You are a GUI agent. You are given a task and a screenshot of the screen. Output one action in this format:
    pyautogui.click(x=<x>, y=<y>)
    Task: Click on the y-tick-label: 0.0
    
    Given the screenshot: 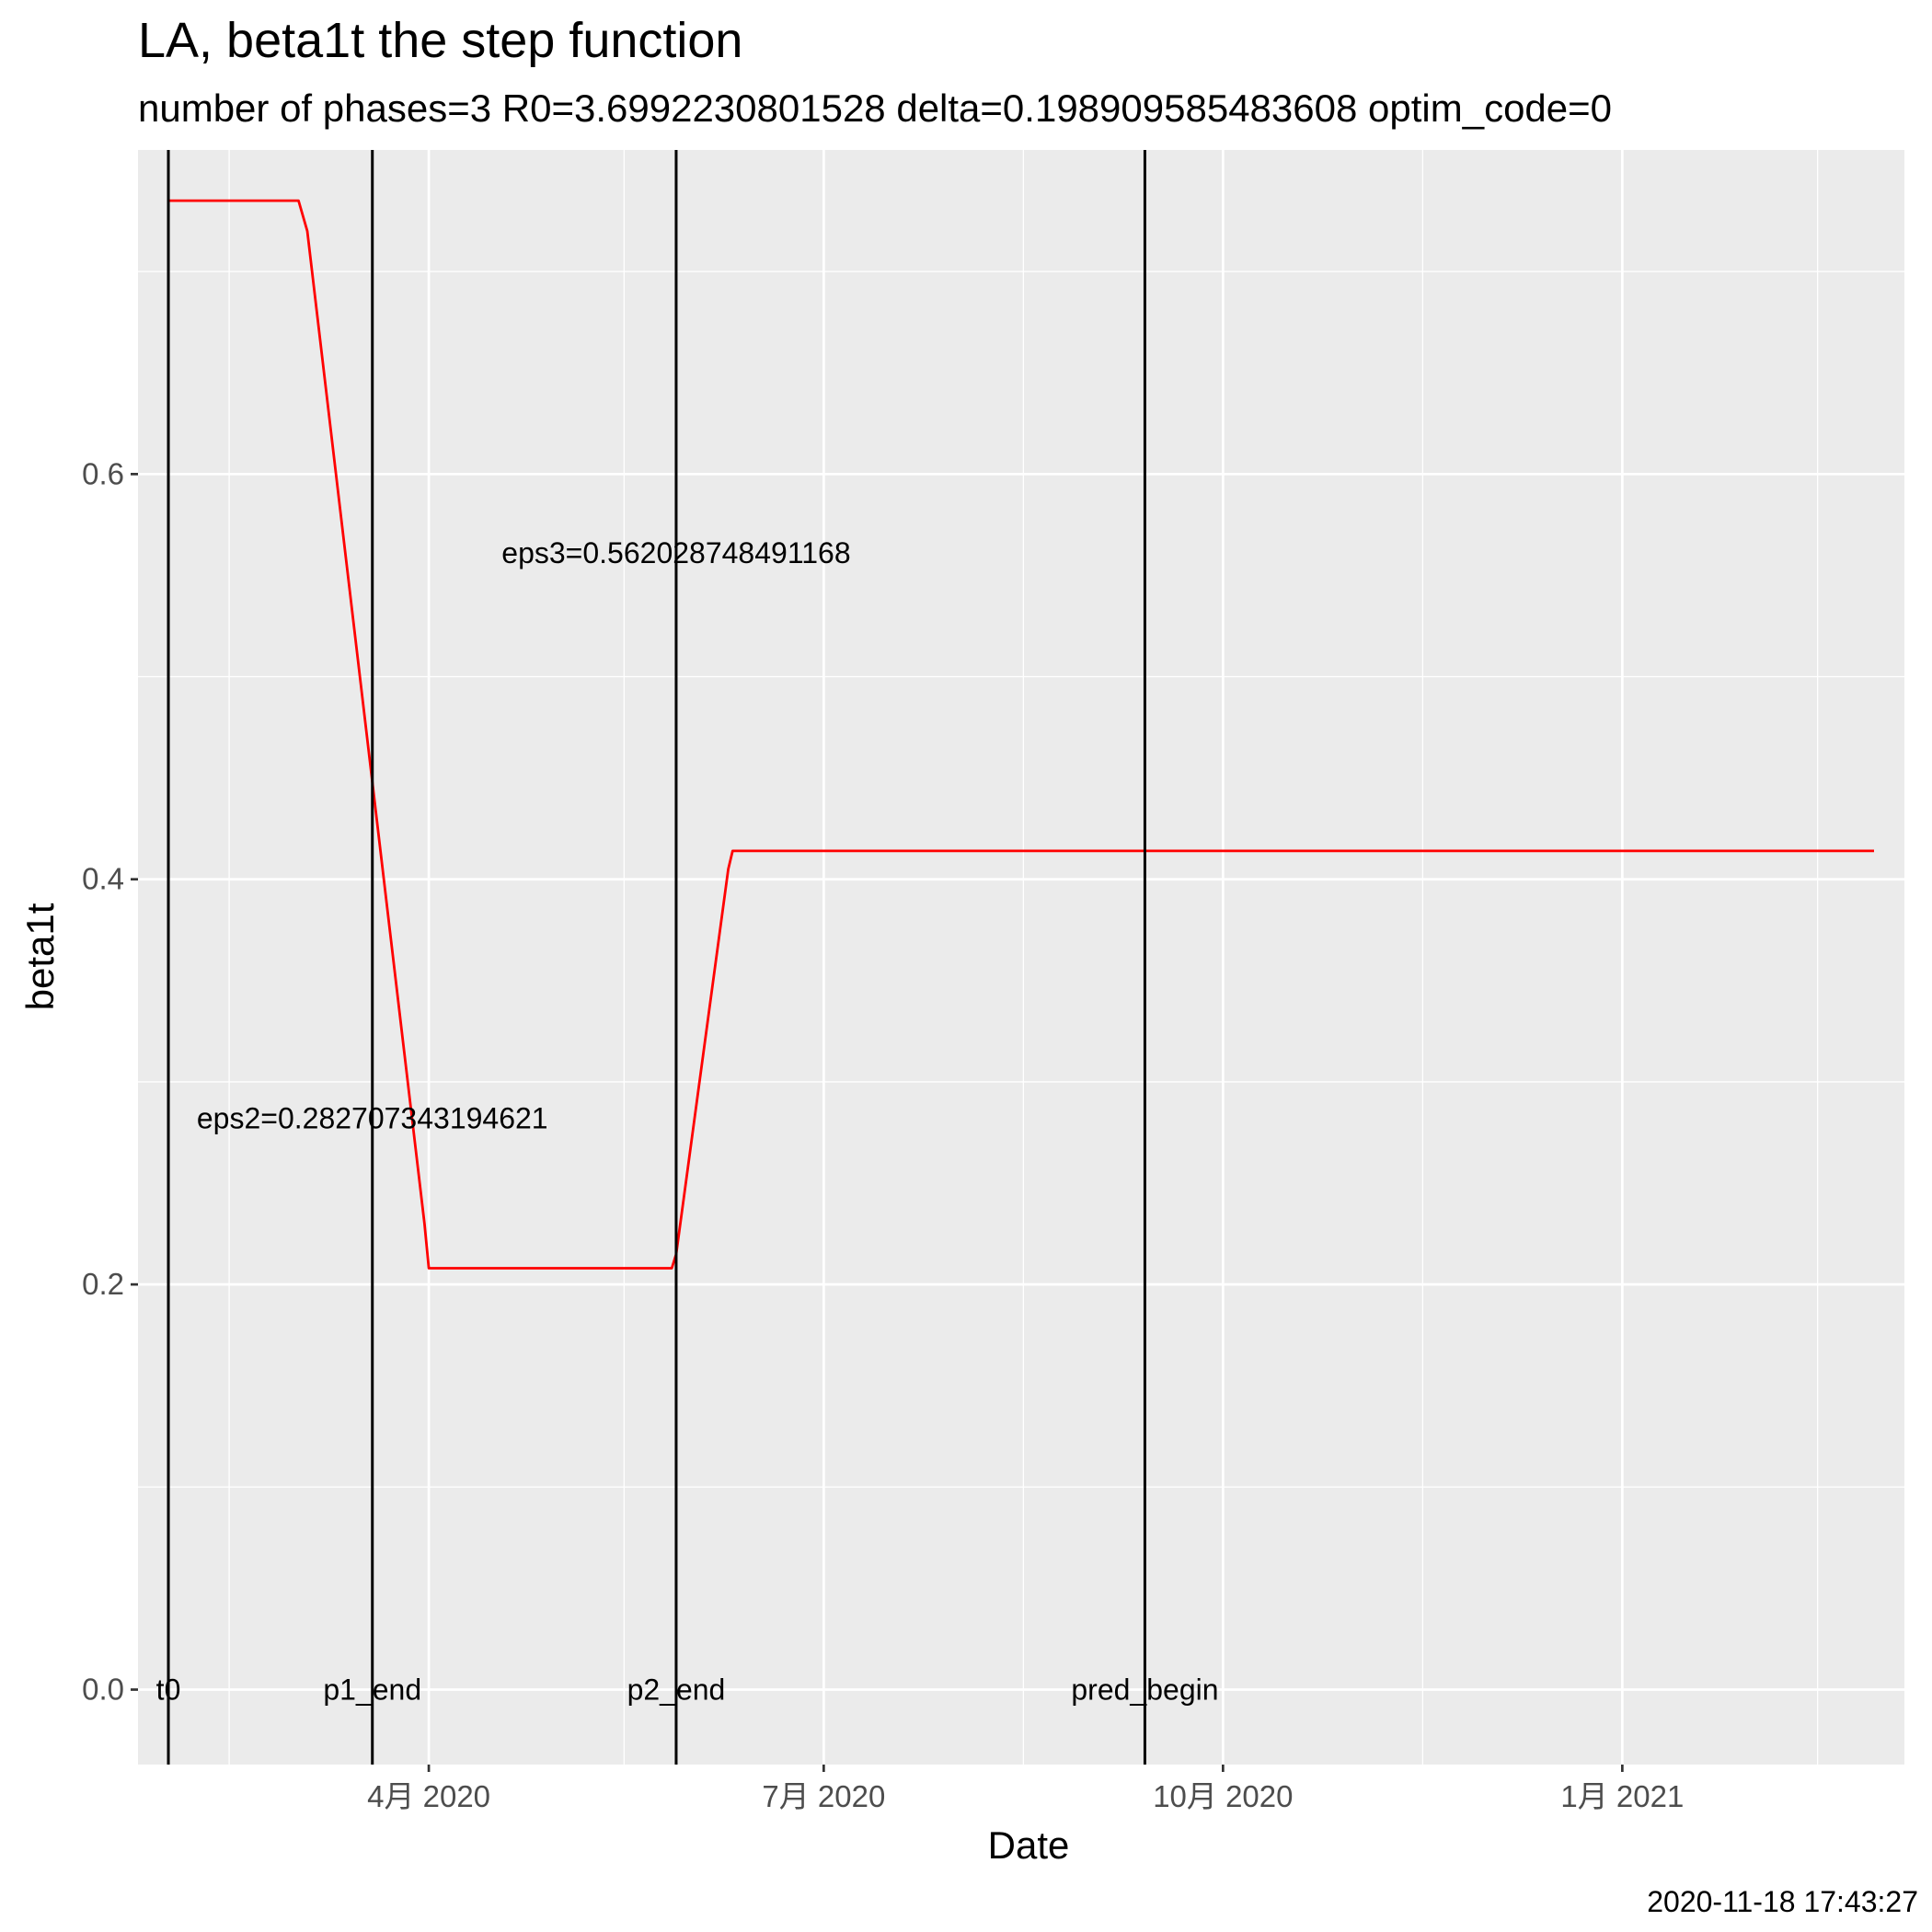 What is the action you would take?
    pyautogui.click(x=103, y=1690)
    